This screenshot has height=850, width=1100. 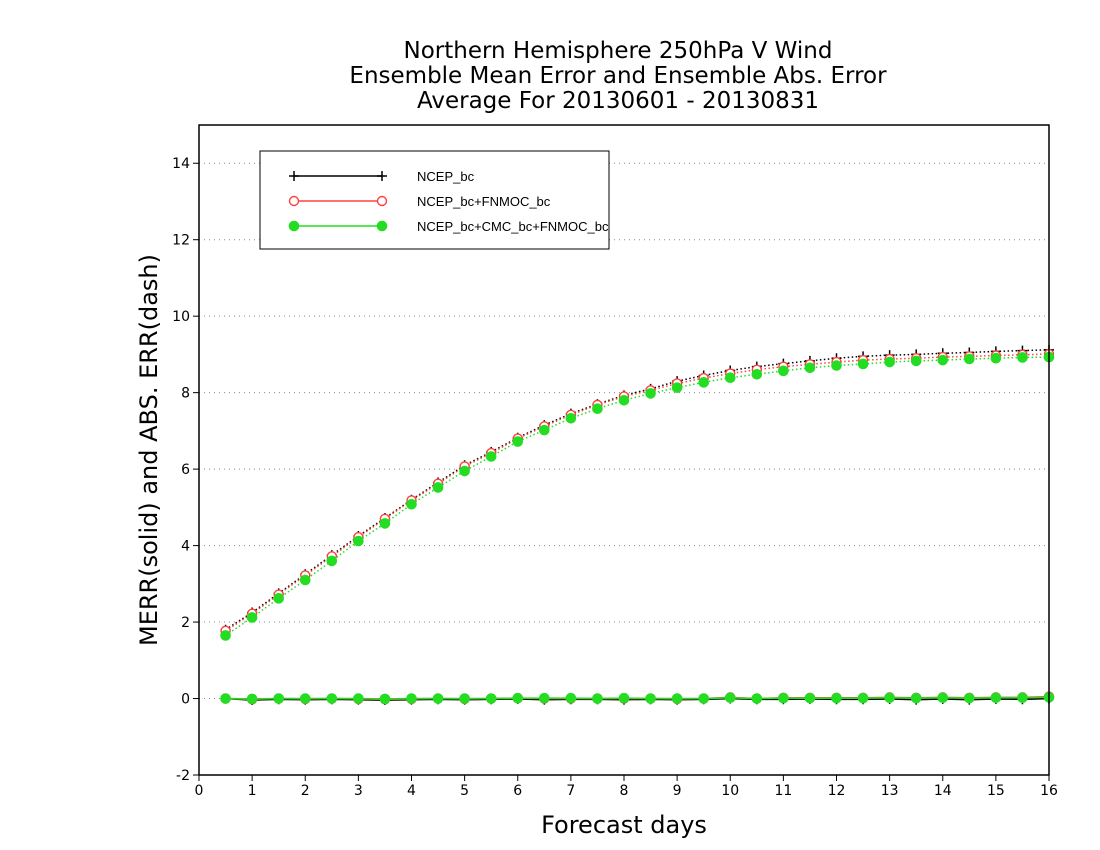 I want to click on x-tick-label: 5, so click(x=464, y=791).